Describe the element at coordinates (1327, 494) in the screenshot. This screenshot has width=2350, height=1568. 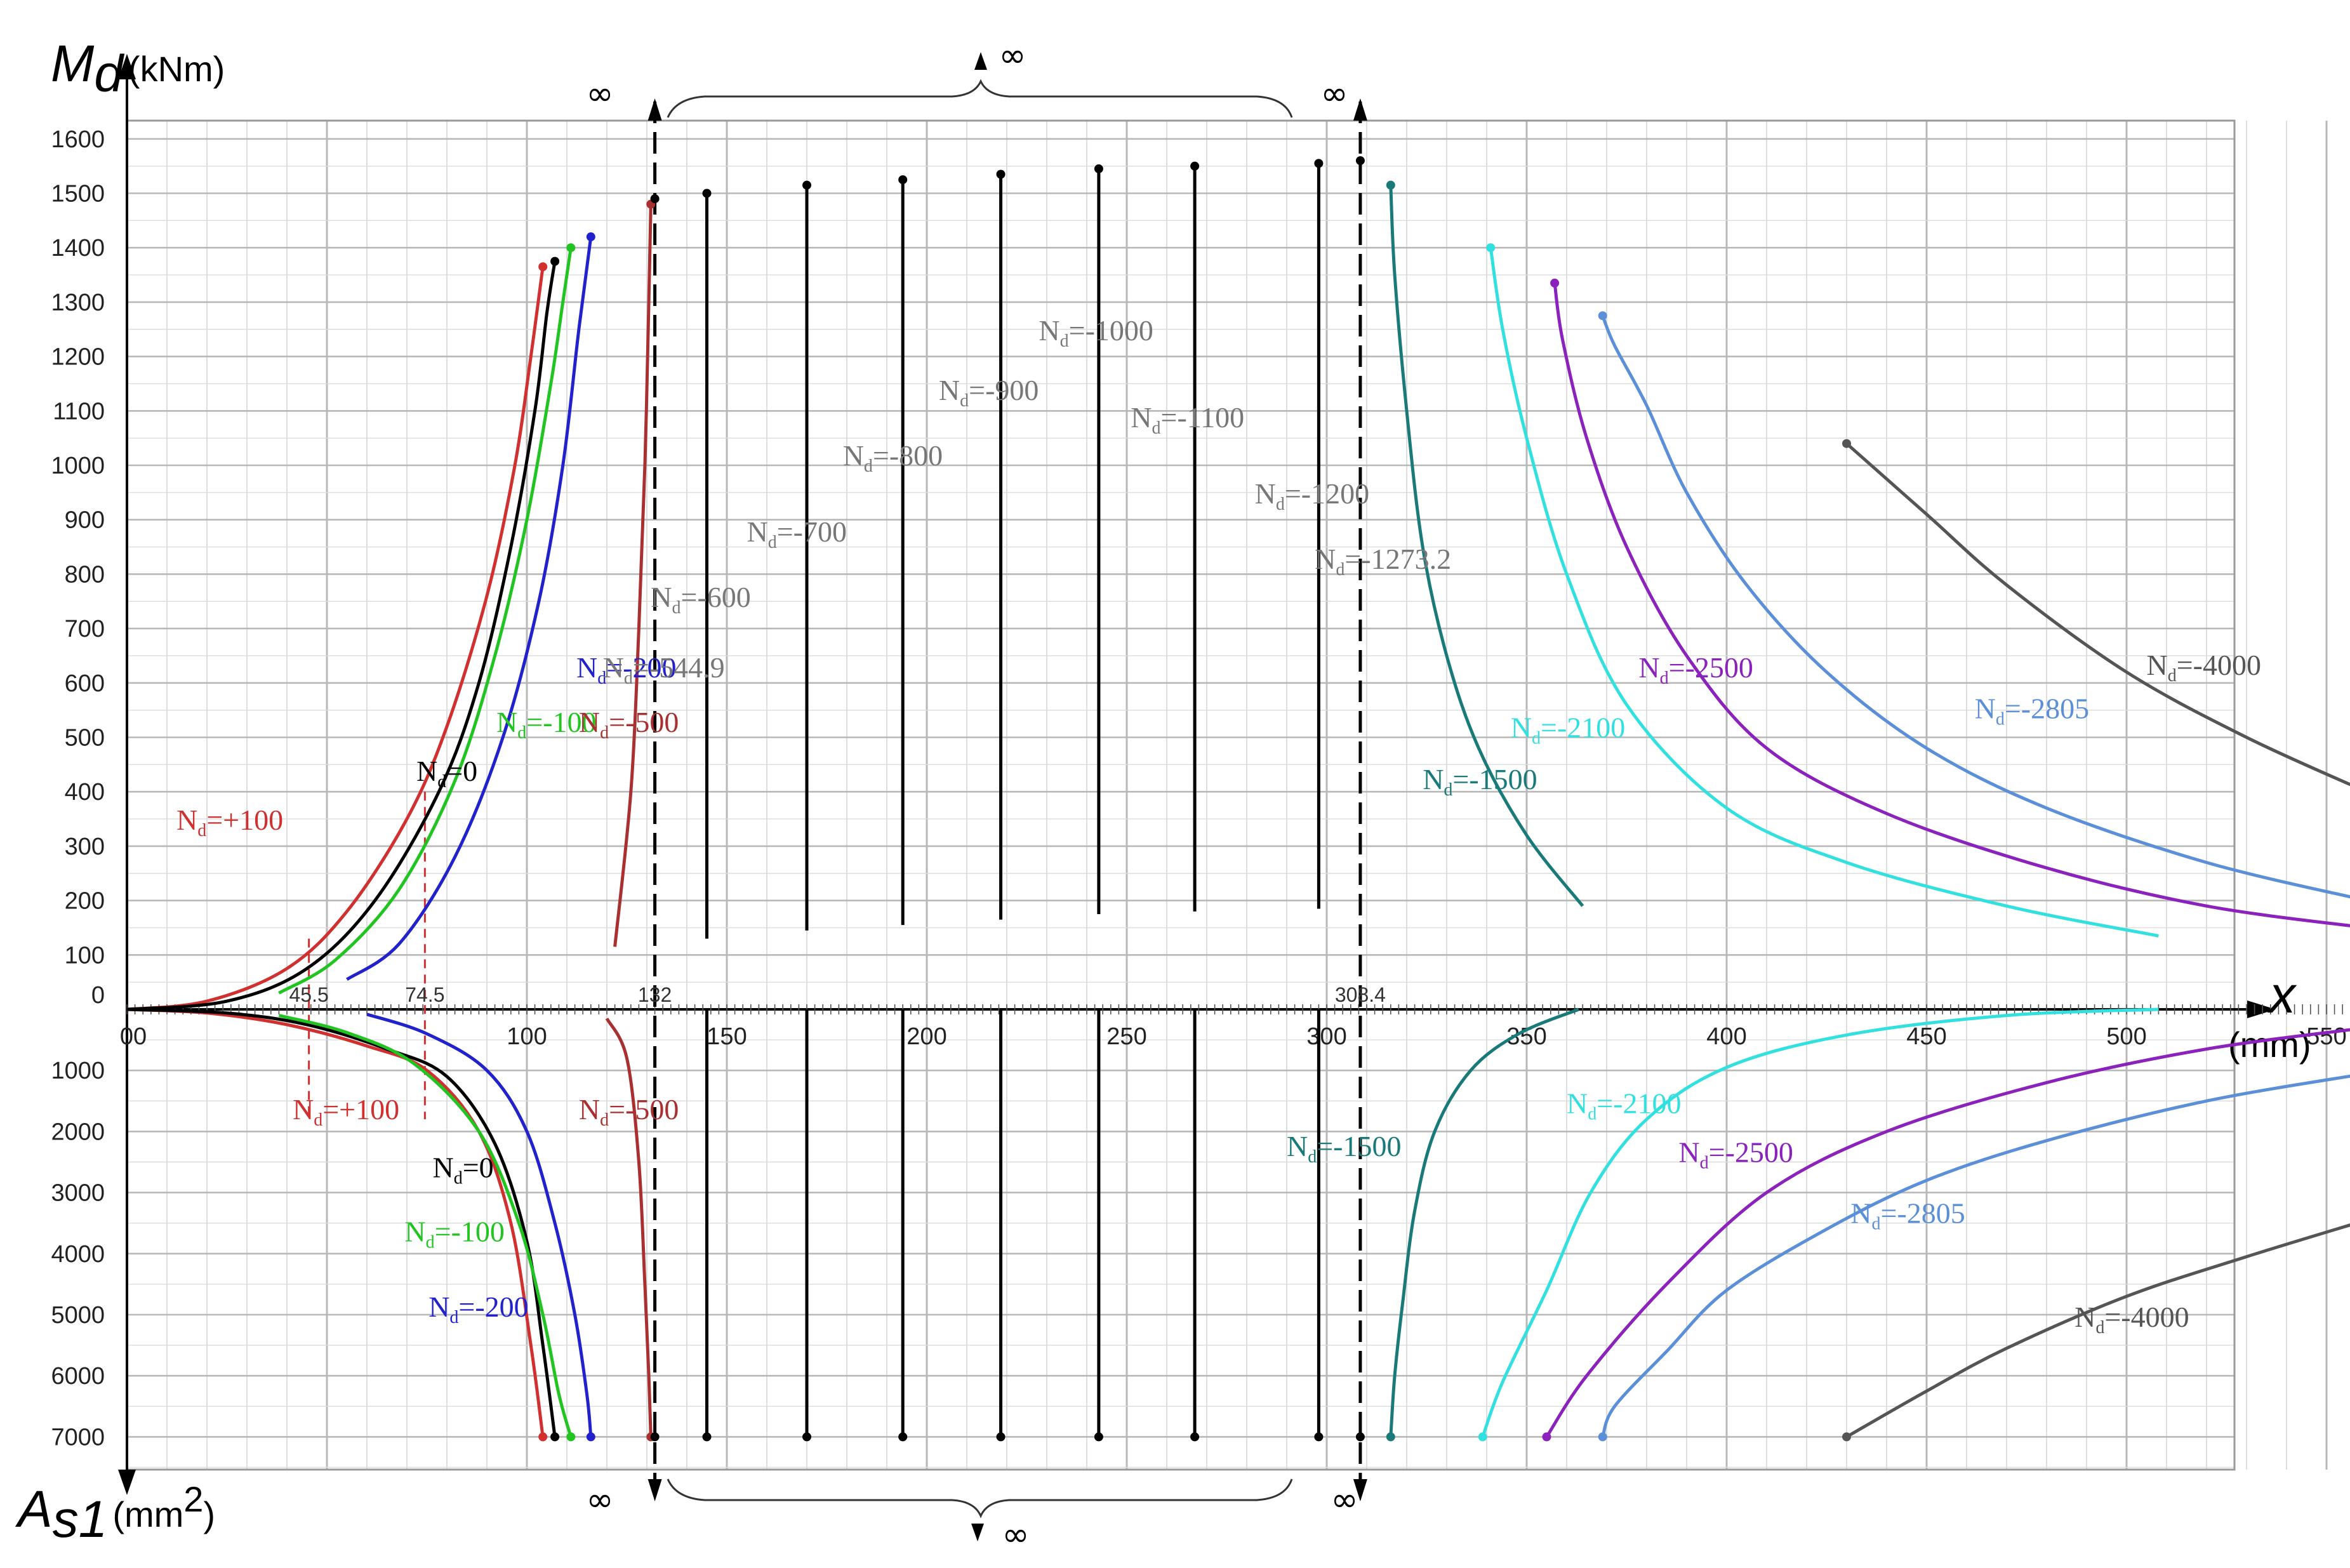
I see `curve-label-md-value: =-1200` at that location.